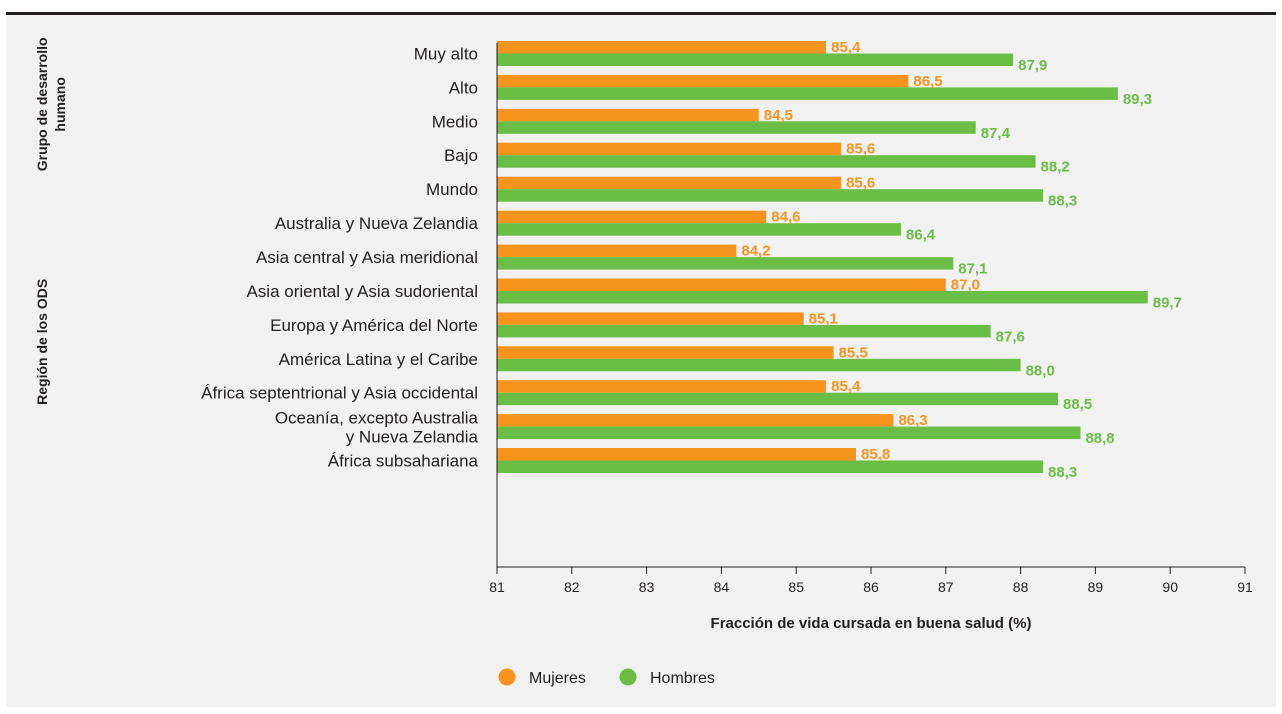 The image size is (1282, 714). Describe the element at coordinates (912, 420) in the screenshot. I see `value-label-mujeres: 86,3` at that location.